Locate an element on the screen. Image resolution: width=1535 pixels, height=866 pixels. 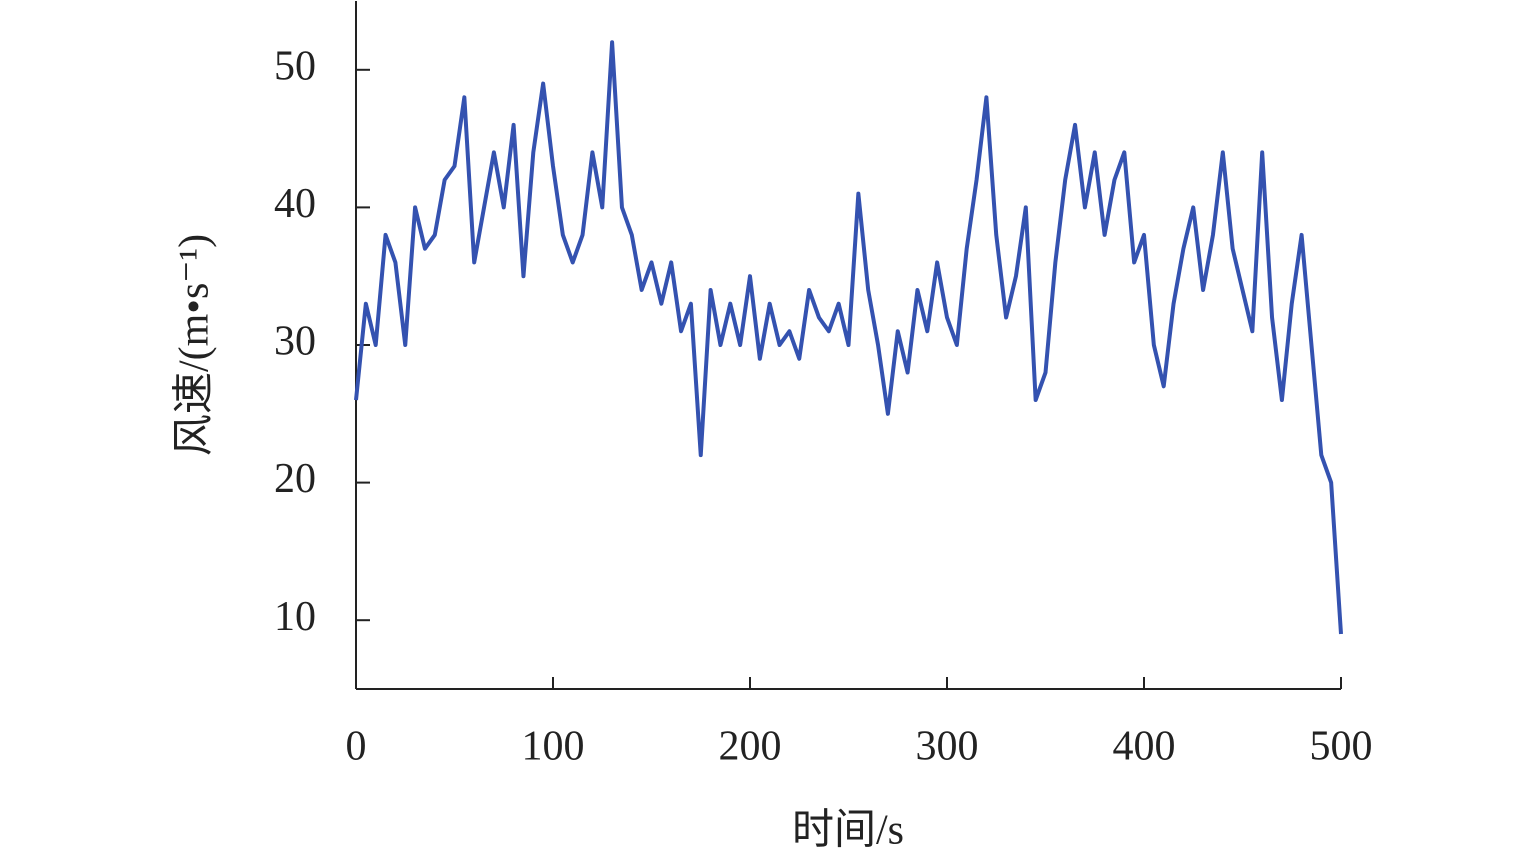
x-tick-label: 200 is located at coordinates (750, 747).